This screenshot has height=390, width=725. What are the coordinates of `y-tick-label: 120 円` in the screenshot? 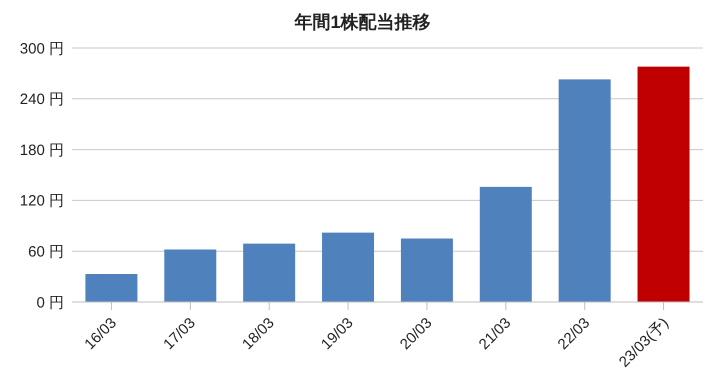 It's located at (42, 201).